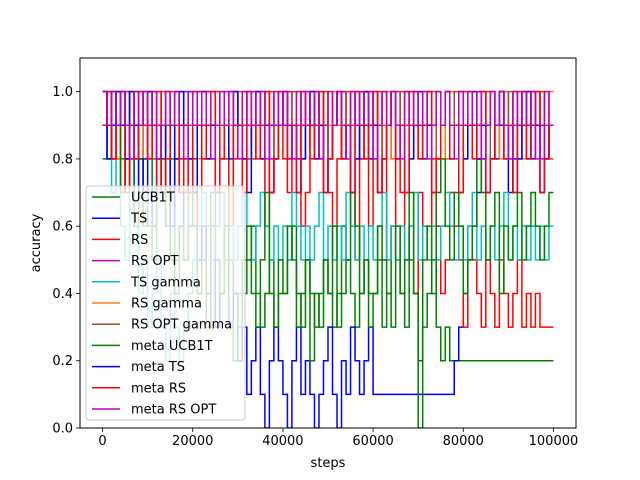 Image resolution: width=640 pixels, height=480 pixels. What do you see at coordinates (158, 367) in the screenshot?
I see `legend-label: meta TS` at bounding box center [158, 367].